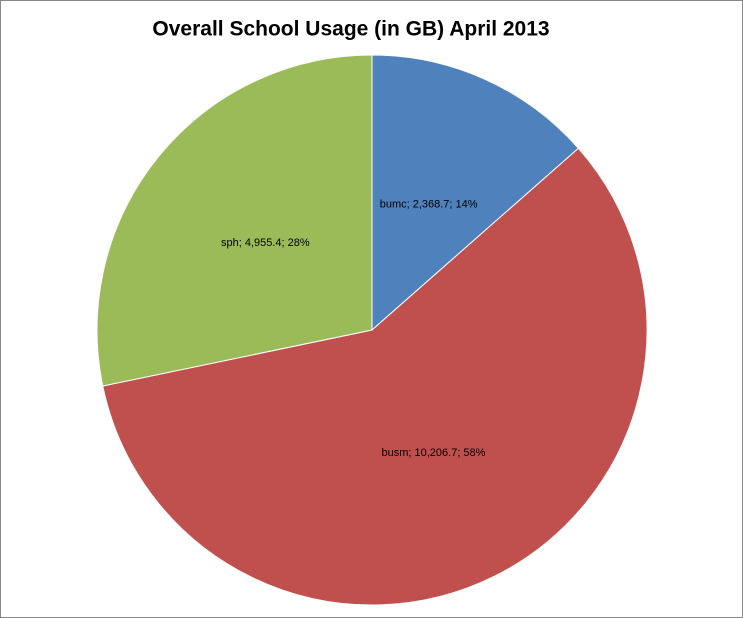  Describe the element at coordinates (433, 453) in the screenshot. I see `data-label: busm; 10,206.7; 58%` at that location.